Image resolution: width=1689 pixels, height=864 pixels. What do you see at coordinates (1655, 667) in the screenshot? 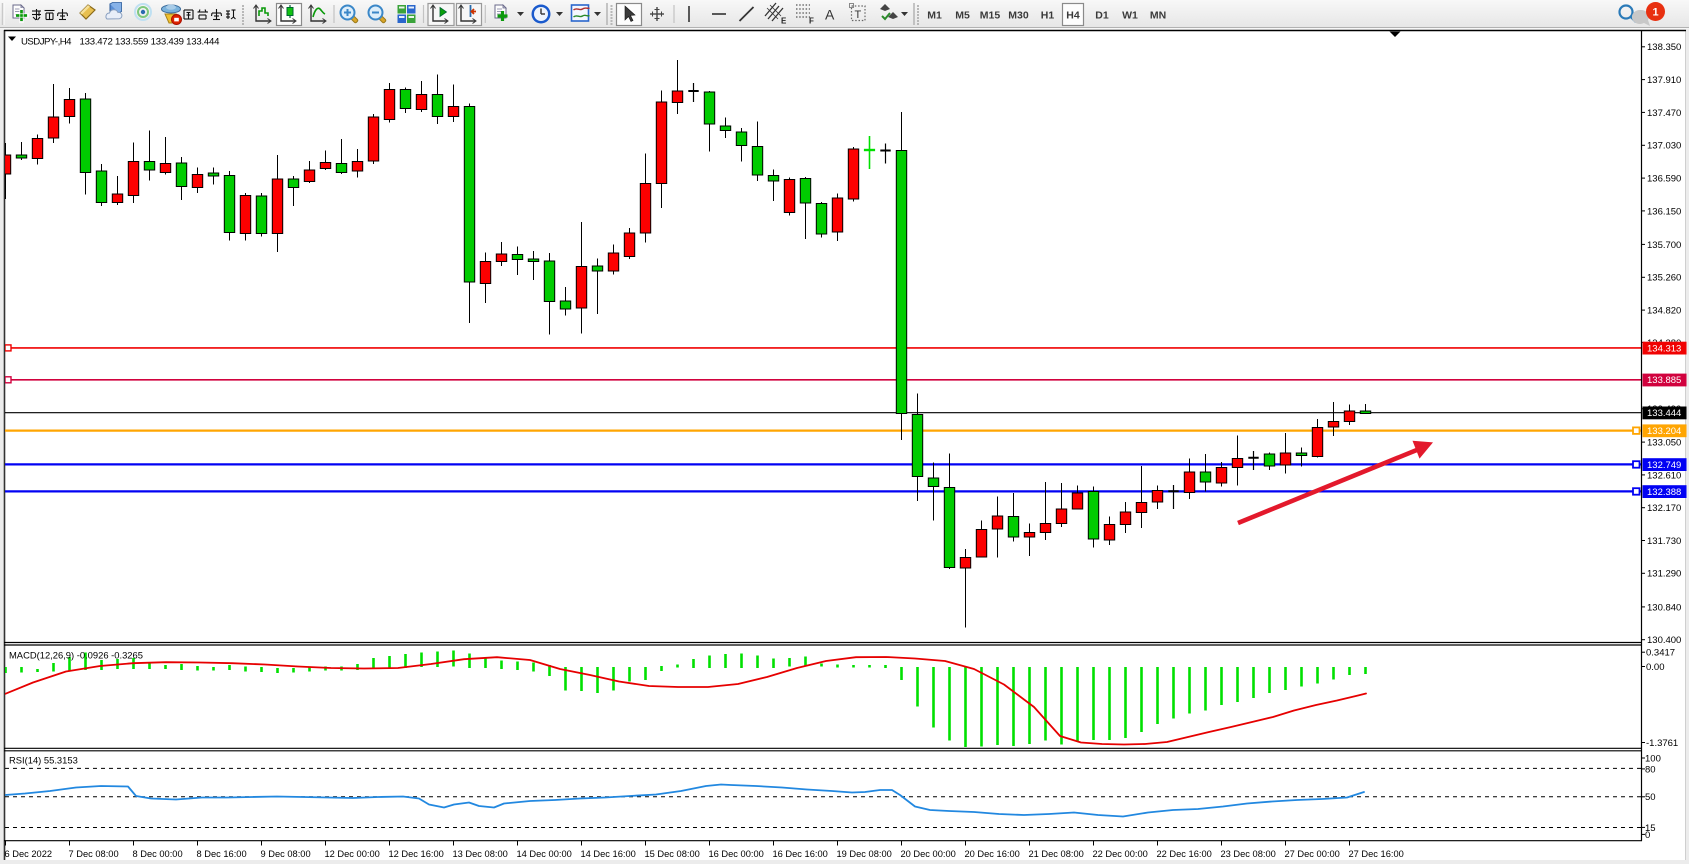
I see `svg-text: 0.00` at bounding box center [1655, 667].